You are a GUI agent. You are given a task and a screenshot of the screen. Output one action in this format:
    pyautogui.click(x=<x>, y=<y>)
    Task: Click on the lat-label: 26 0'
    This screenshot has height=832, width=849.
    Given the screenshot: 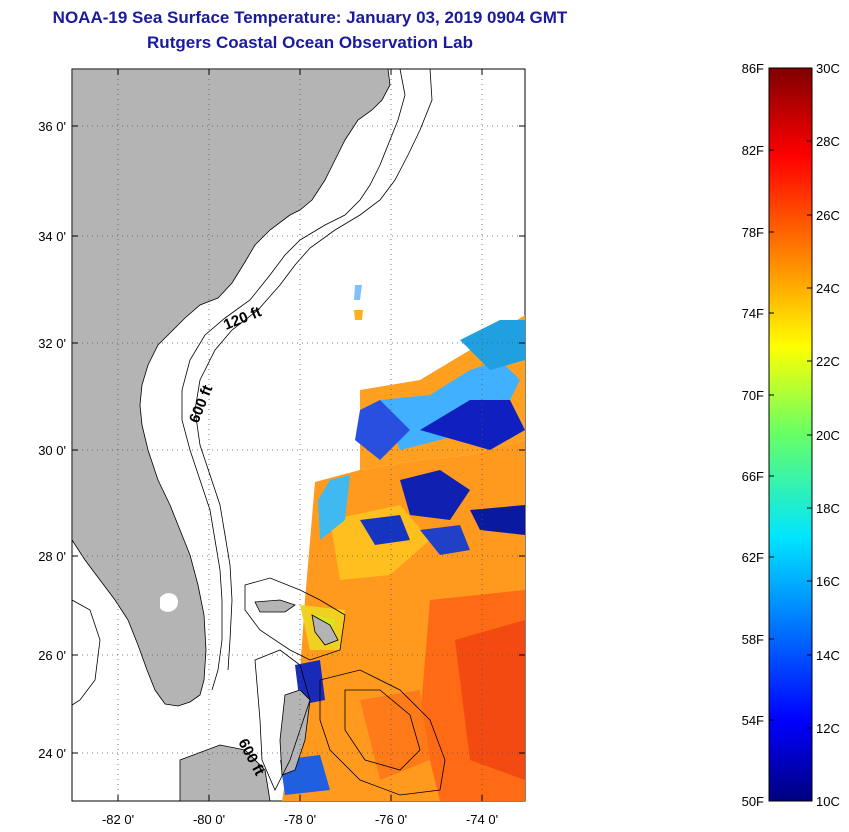 What is the action you would take?
    pyautogui.click(x=52, y=655)
    